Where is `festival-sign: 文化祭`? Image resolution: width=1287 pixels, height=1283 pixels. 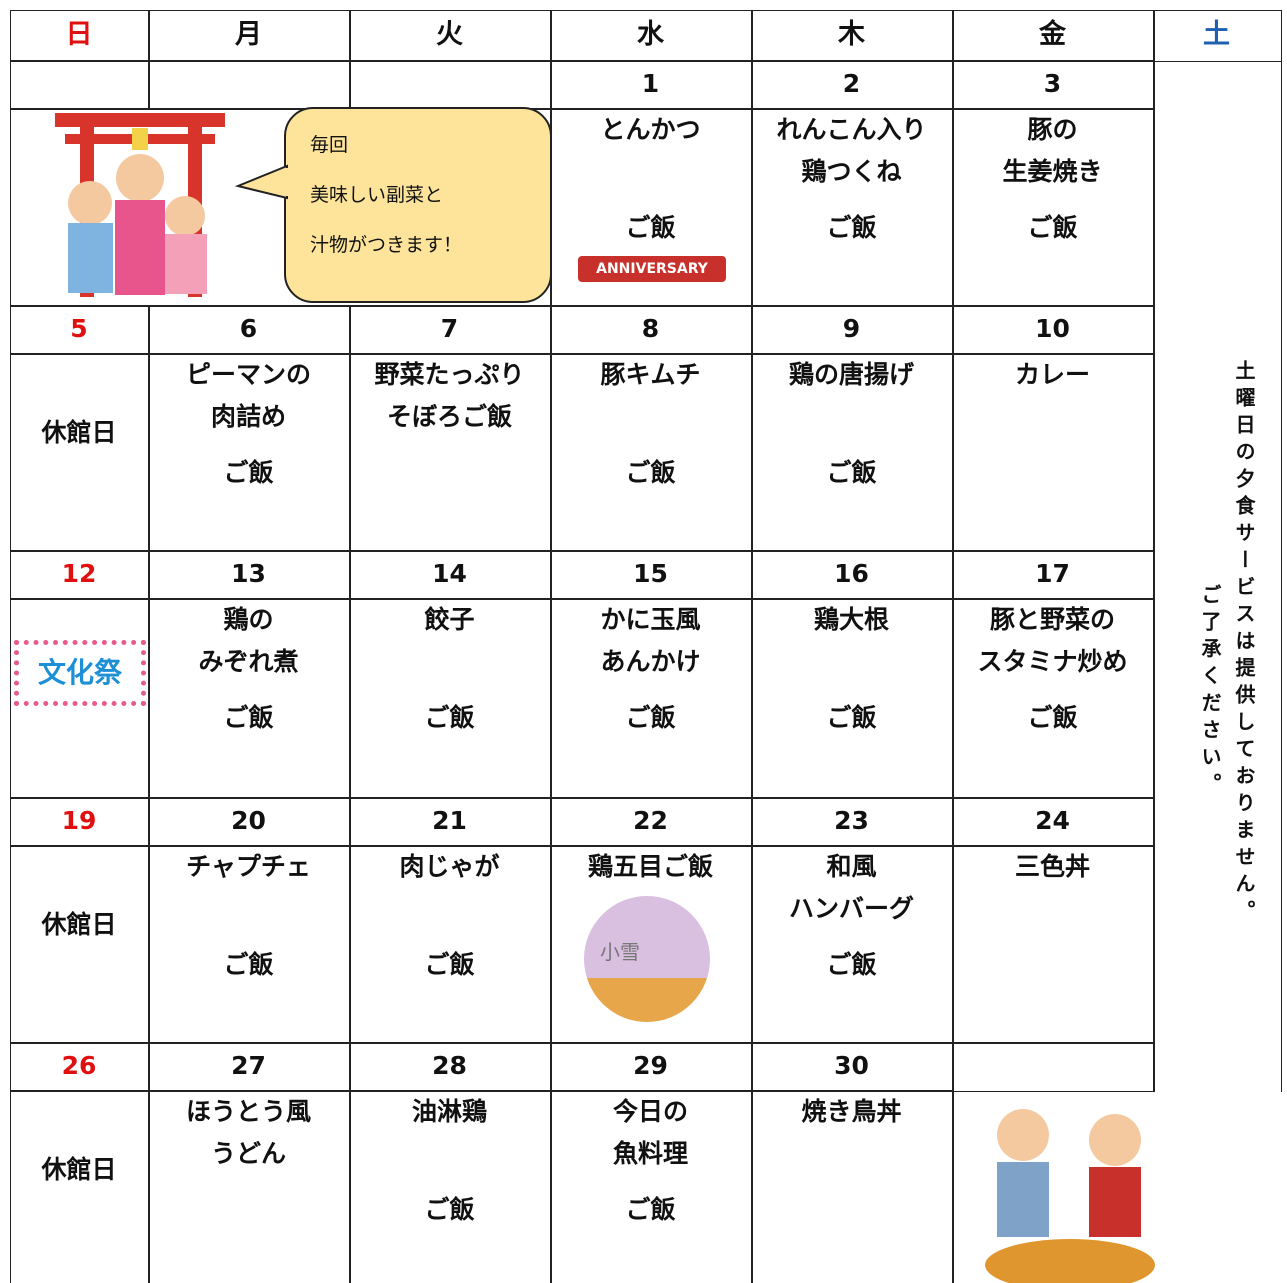
festival-sign: 文化祭 is located at coordinates (80, 673).